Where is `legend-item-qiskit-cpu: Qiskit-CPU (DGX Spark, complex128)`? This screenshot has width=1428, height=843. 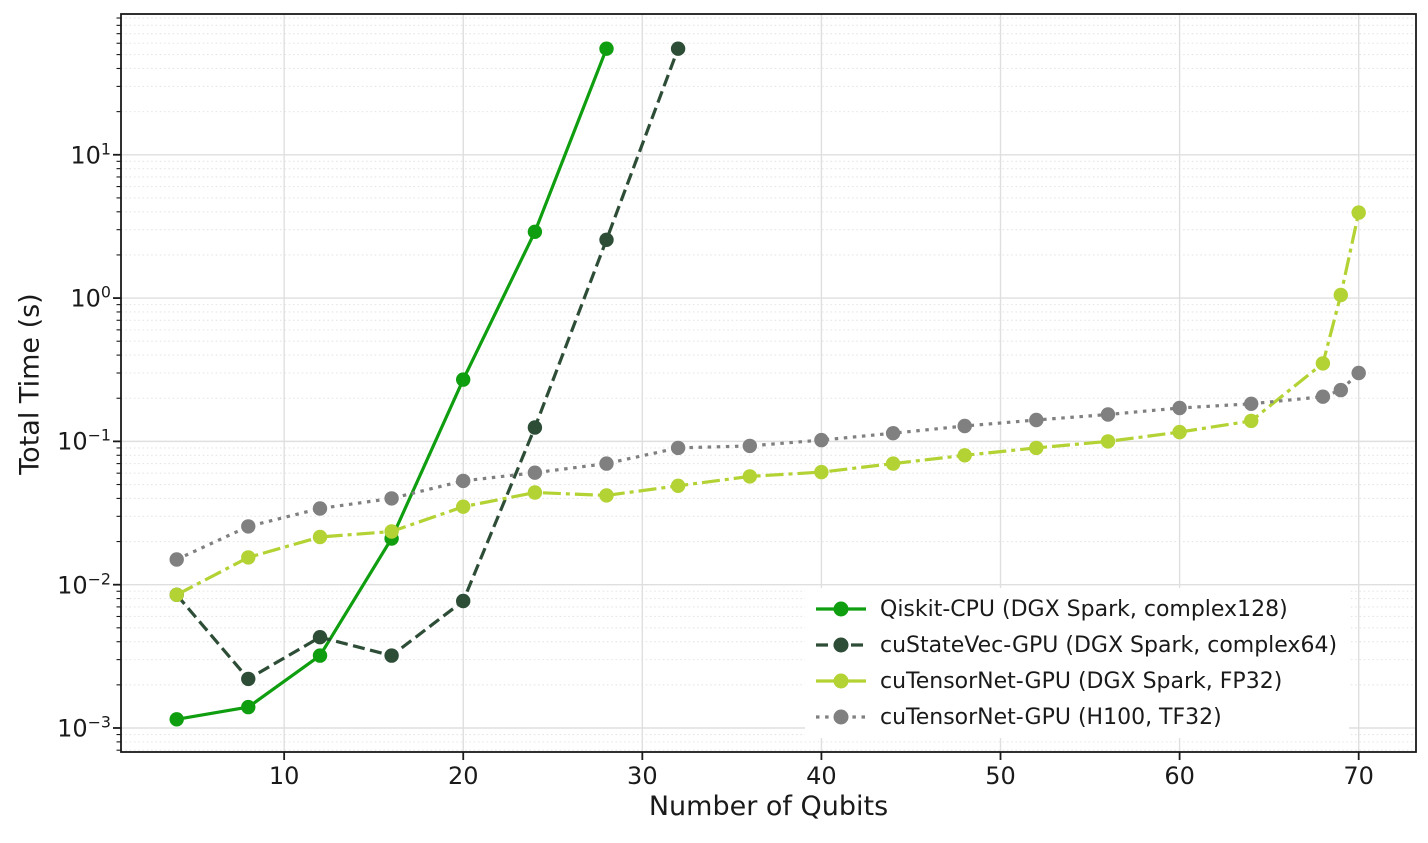 legend-item-qiskit-cpu: Qiskit-CPU (DGX Spark, complex128) is located at coordinates (1076, 609).